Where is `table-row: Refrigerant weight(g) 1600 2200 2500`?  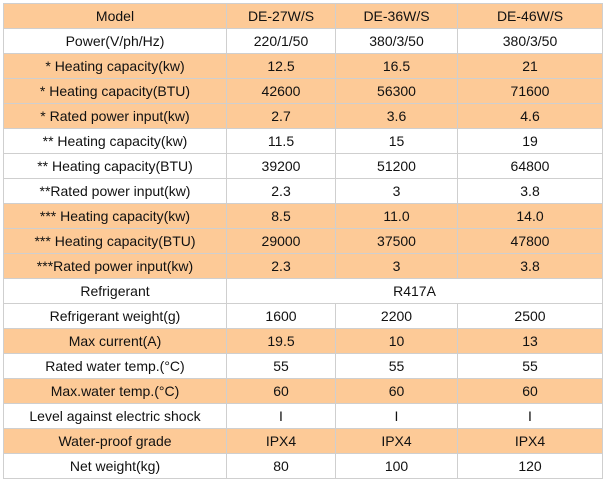 table-row: Refrigerant weight(g) 1600 2200 2500 is located at coordinates (303, 316).